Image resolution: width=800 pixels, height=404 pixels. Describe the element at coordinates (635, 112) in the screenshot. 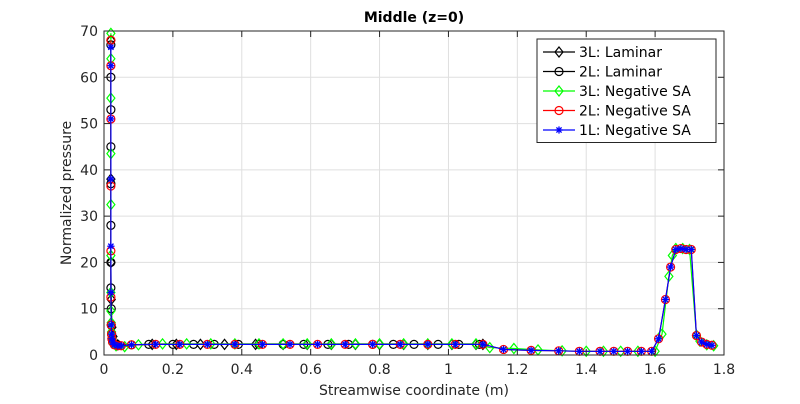

I see `legend-label: 2L: Negative SA` at that location.